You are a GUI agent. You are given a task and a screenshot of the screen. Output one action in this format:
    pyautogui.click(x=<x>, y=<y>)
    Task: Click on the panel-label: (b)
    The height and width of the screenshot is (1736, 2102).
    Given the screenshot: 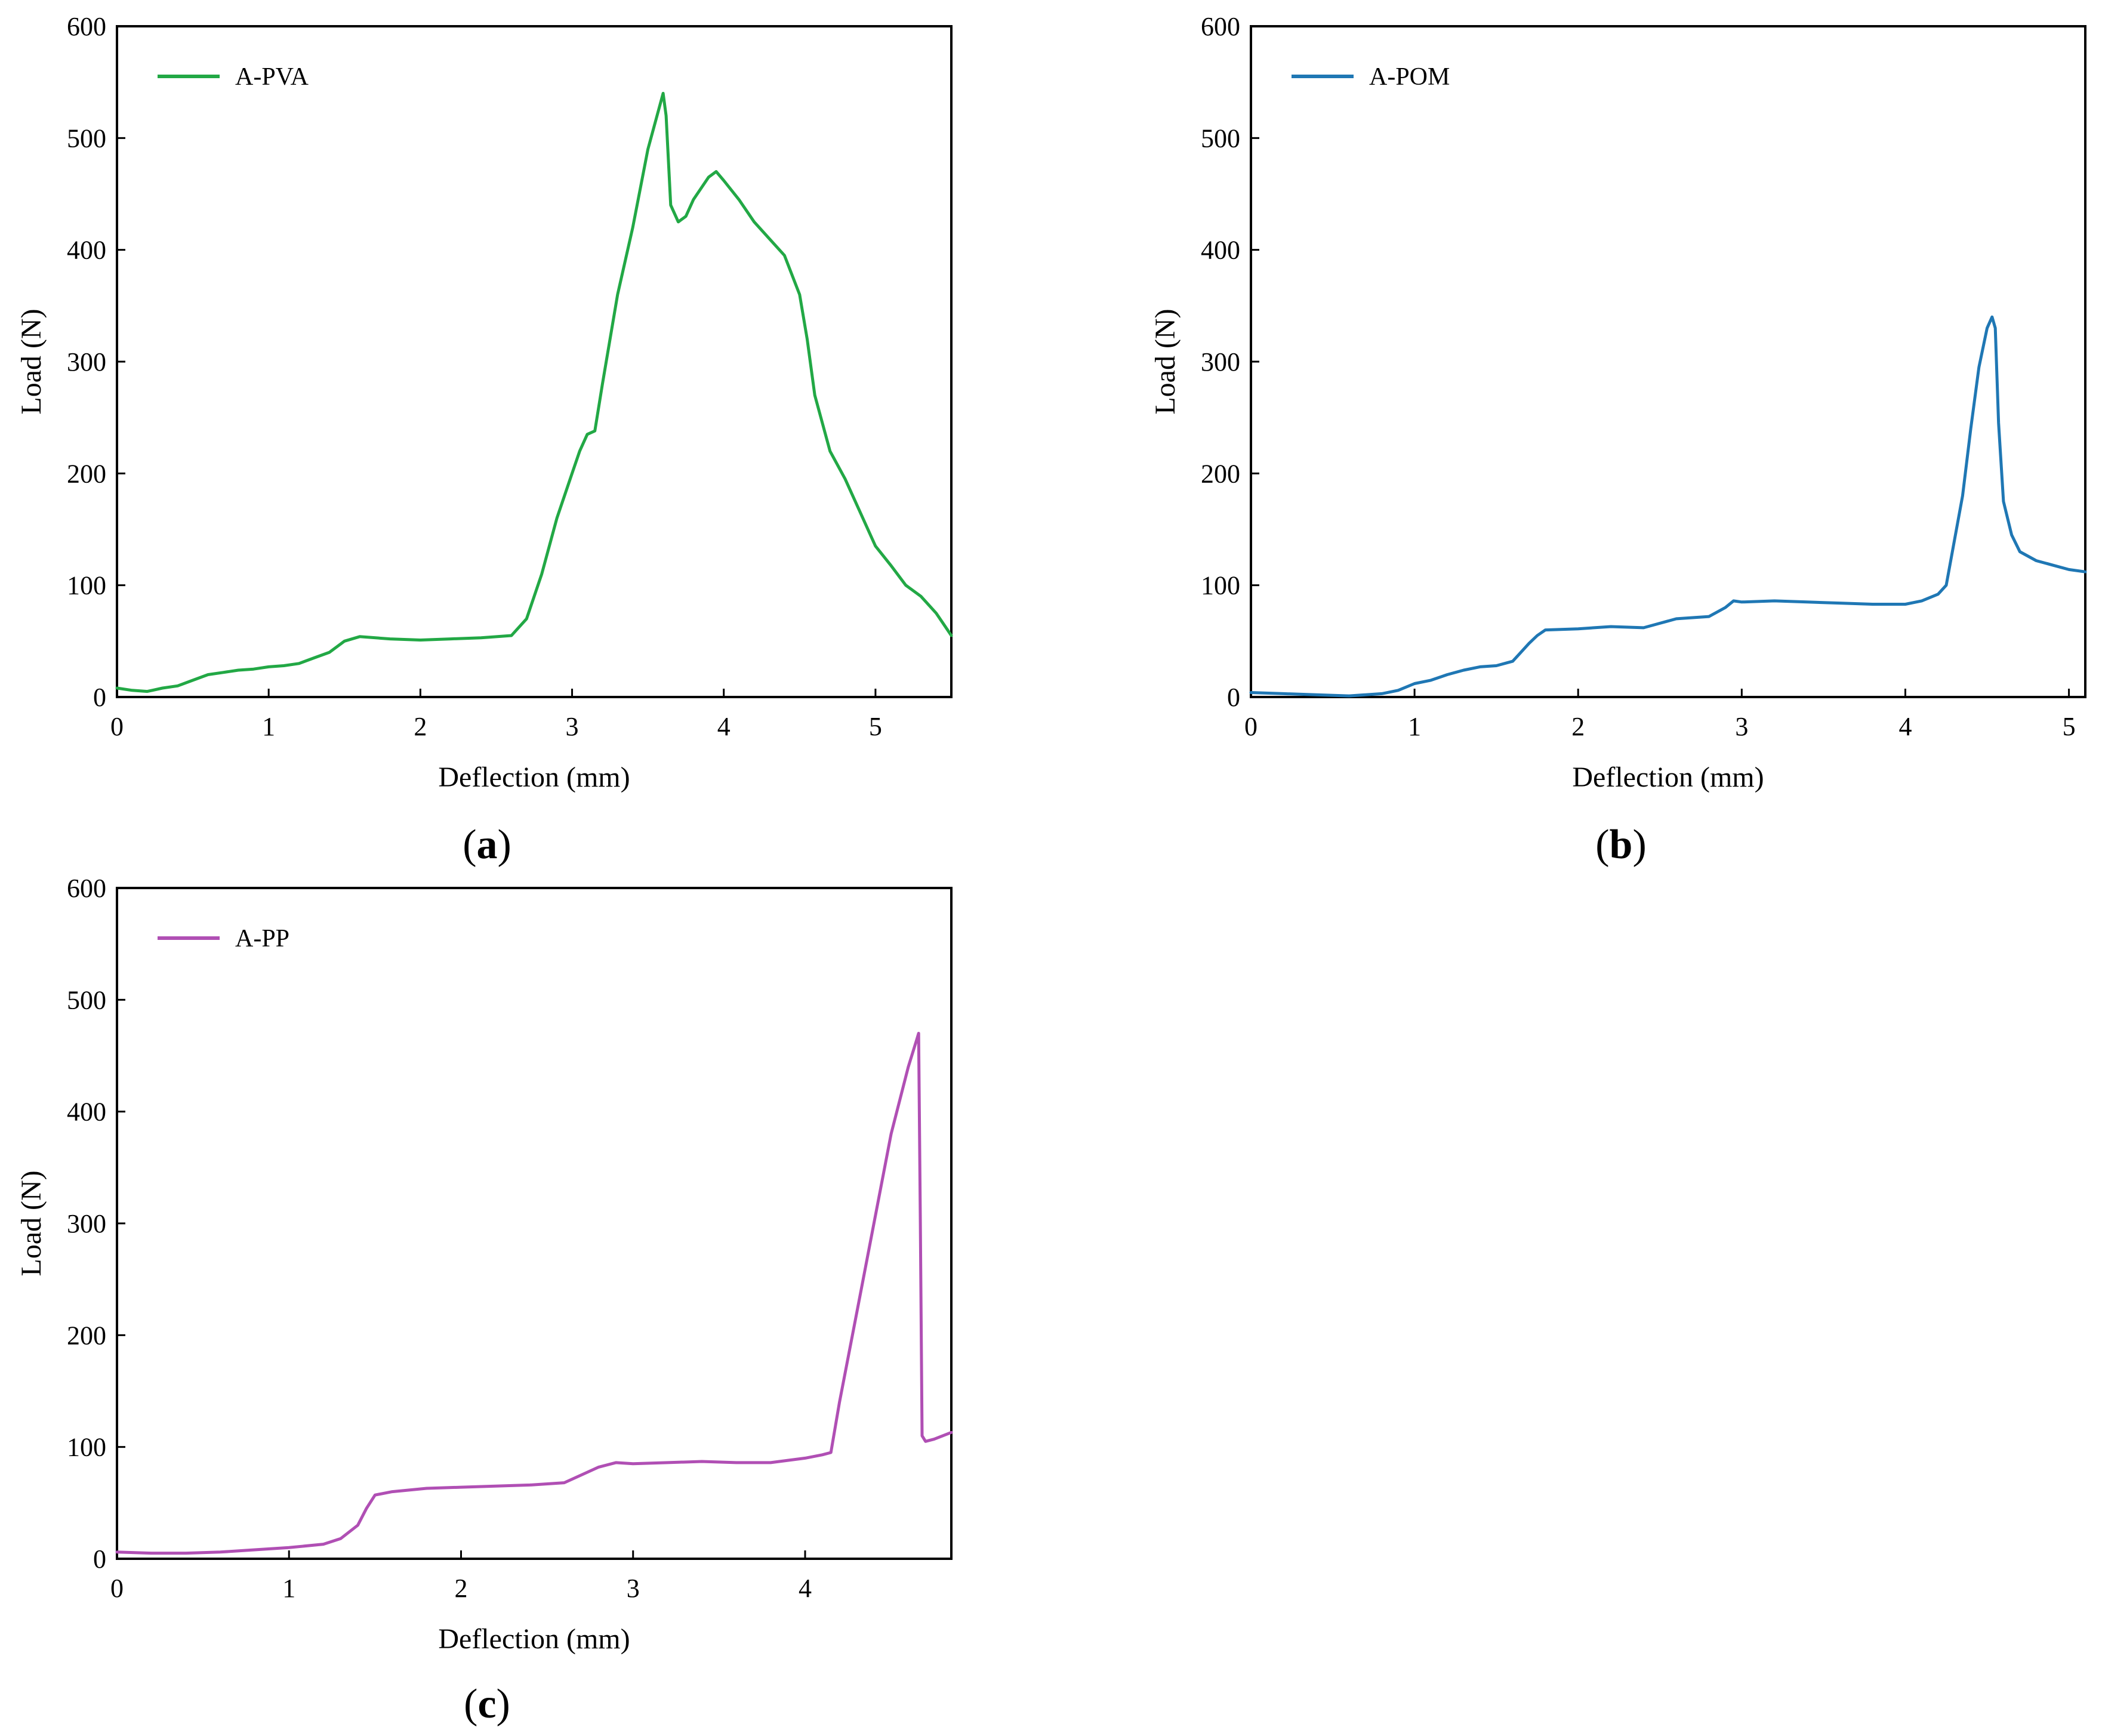 What is the action you would take?
    pyautogui.click(x=1621, y=845)
    